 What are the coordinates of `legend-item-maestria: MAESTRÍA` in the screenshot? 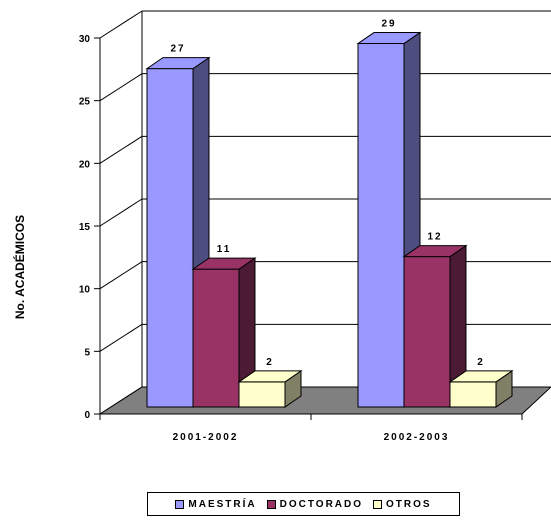 It's located at (215, 504).